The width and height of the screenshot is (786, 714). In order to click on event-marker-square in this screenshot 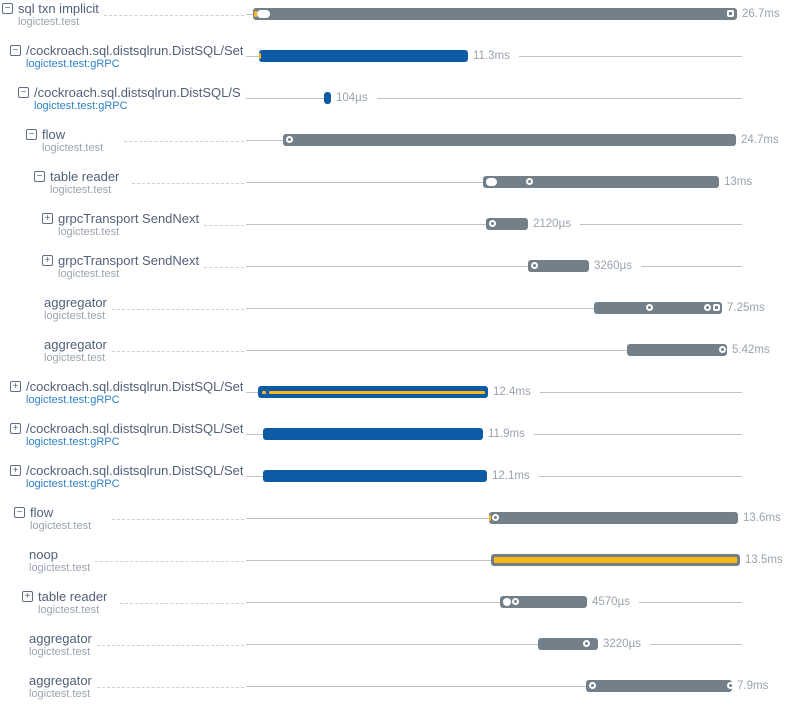, I will do `click(730, 13)`.